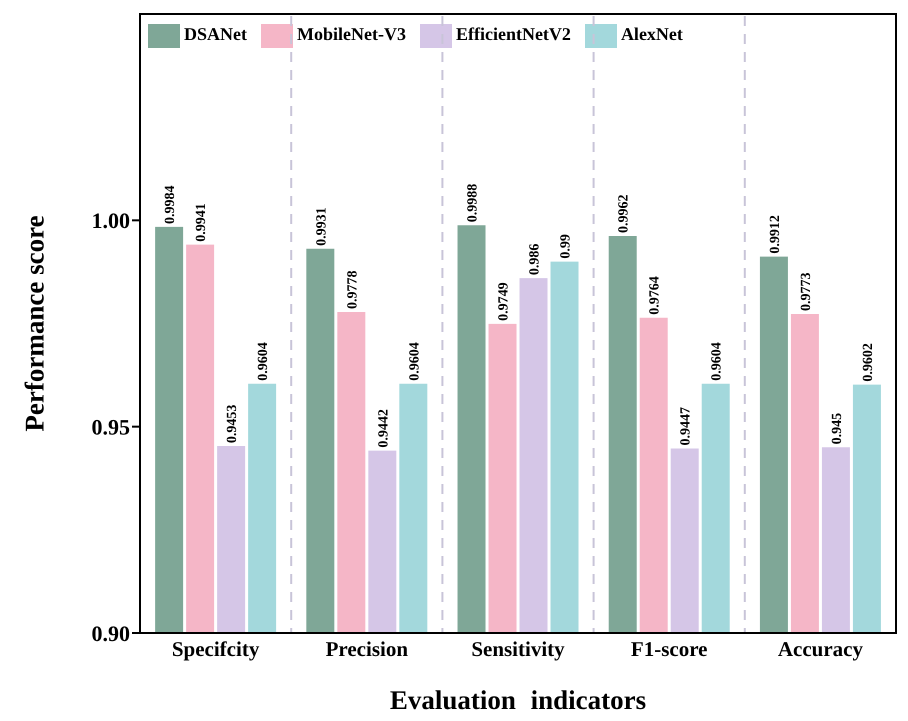  I want to click on y-axis-title: Performance score, so click(35, 323).